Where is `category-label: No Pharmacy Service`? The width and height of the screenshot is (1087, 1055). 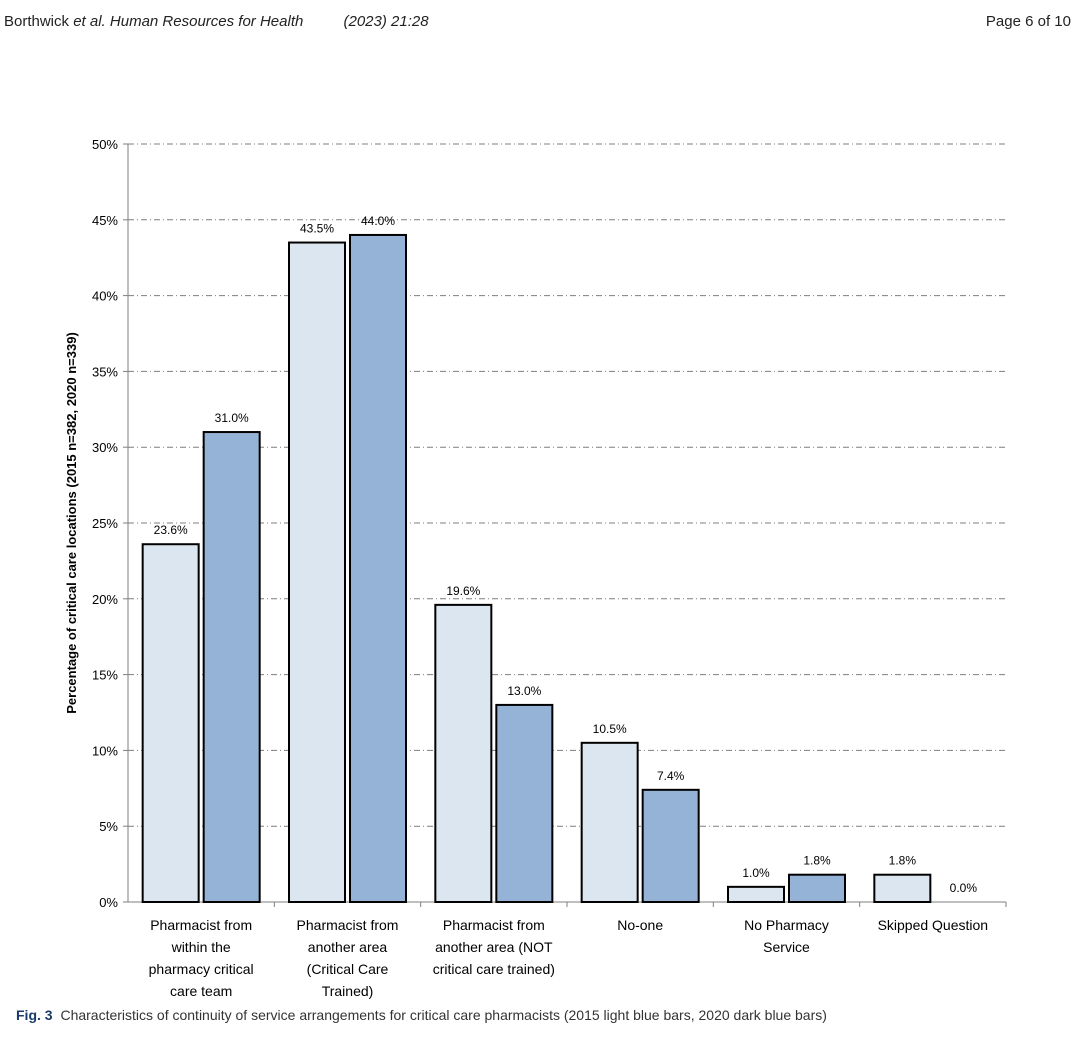
category-label: No Pharmacy Service is located at coordinates (786, 936).